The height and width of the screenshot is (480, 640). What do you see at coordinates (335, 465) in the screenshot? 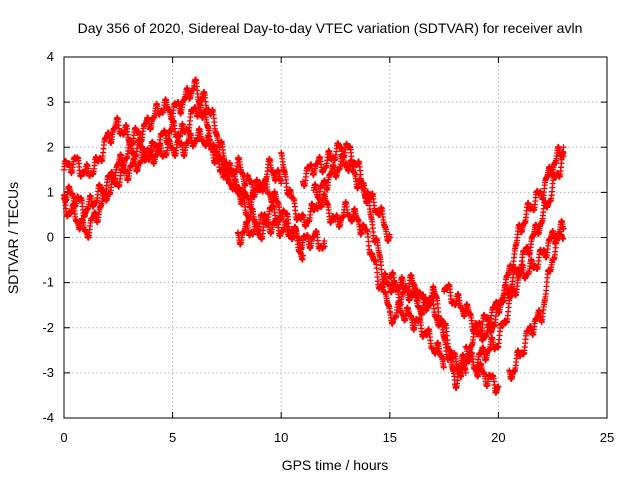
I see `x-axis-label: GPS time / hours` at bounding box center [335, 465].